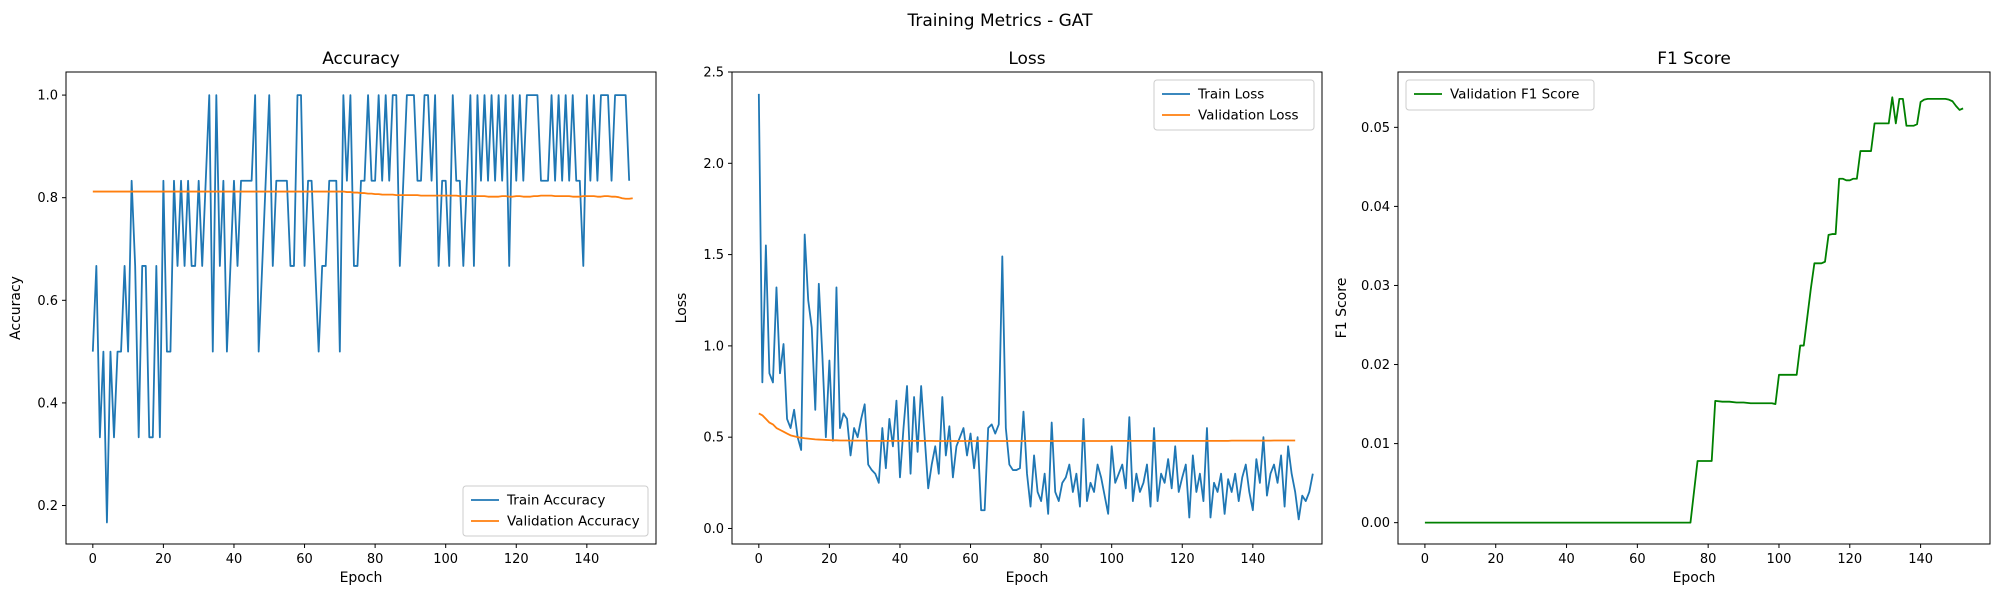 Image resolution: width=2000 pixels, height=600 pixels. Describe the element at coordinates (47, 506) in the screenshot. I see `y-tick-label: 0.2` at that location.